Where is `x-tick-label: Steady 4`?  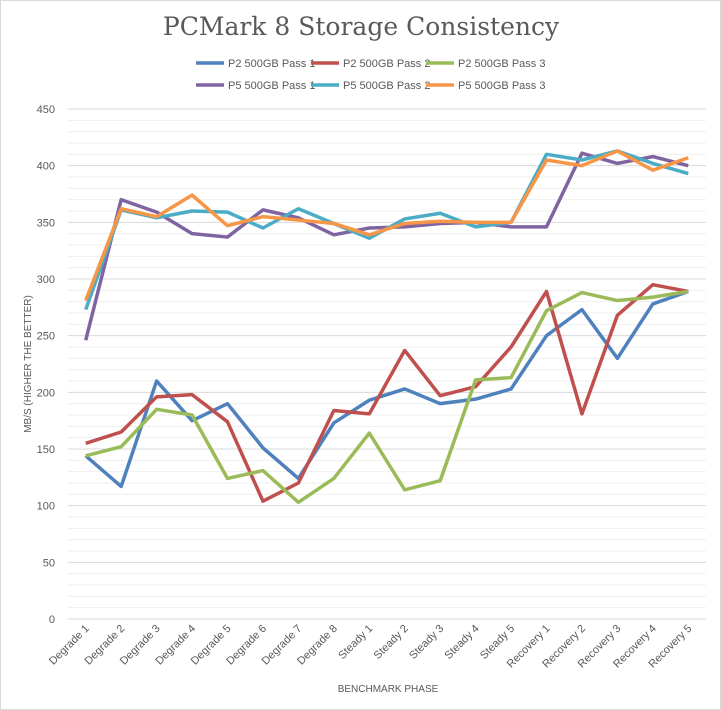
x-tick-label: Steady 4 is located at coordinates (462, 642).